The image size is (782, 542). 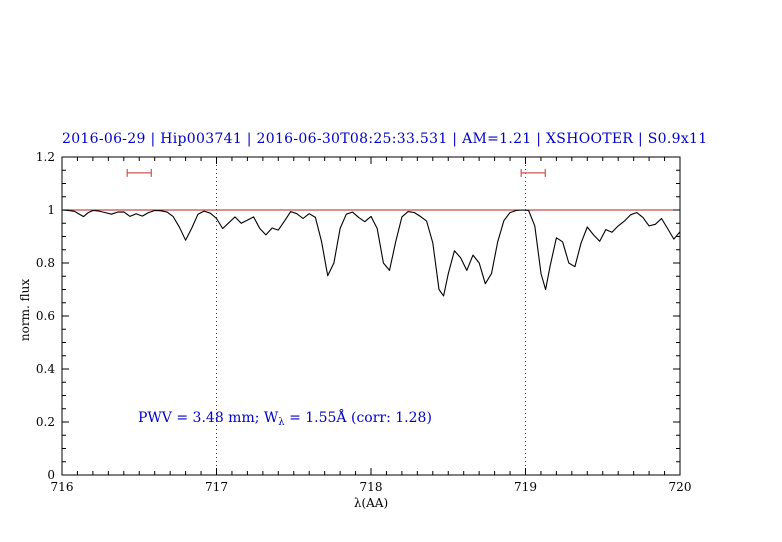 I want to click on pwv-annotation: PWV = 3.48 mm; Wλ = 1.55Å (corr: 1.28), so click(x=285, y=419).